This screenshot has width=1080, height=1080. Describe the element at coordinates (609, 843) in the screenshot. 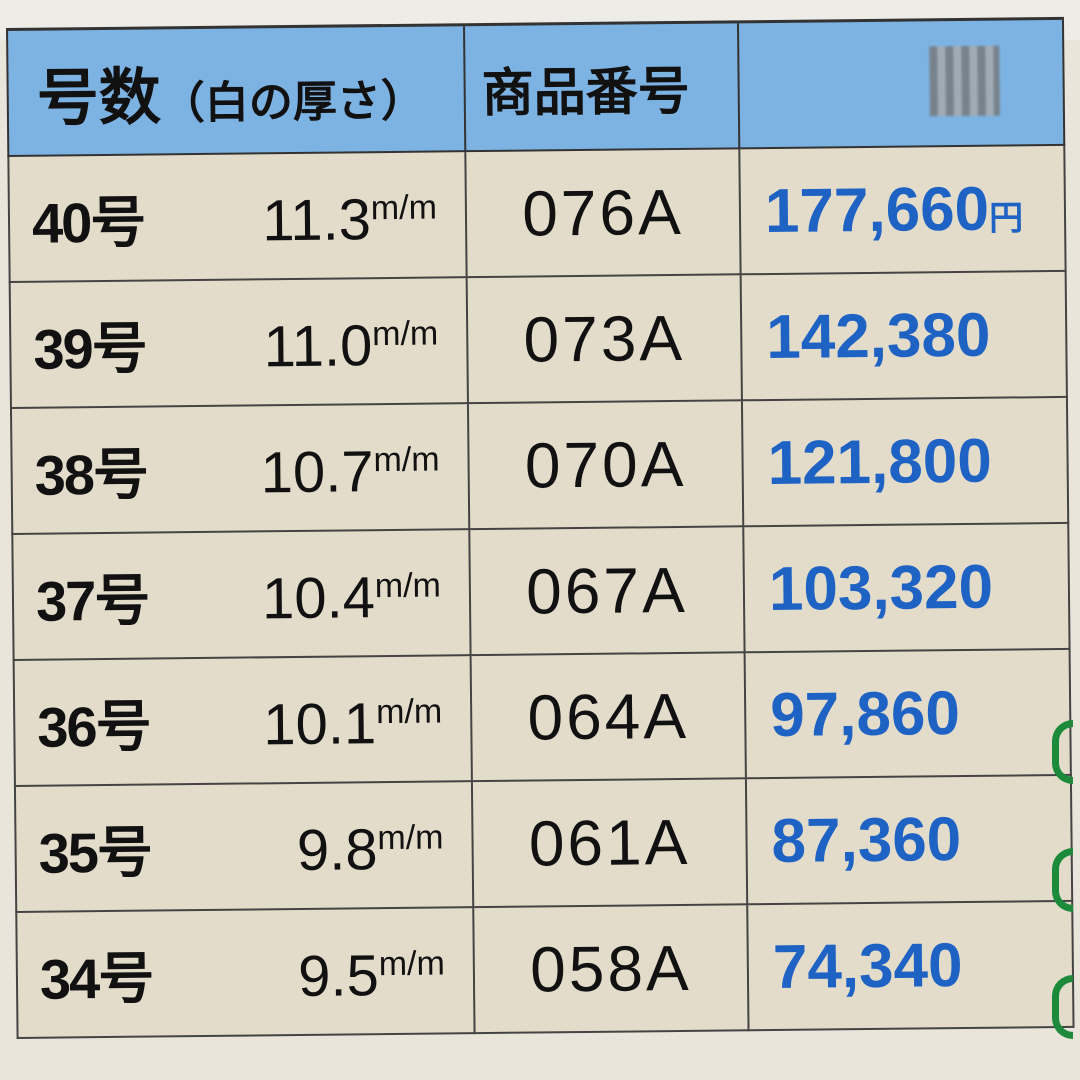

I see `code-cell: 061A` at that location.